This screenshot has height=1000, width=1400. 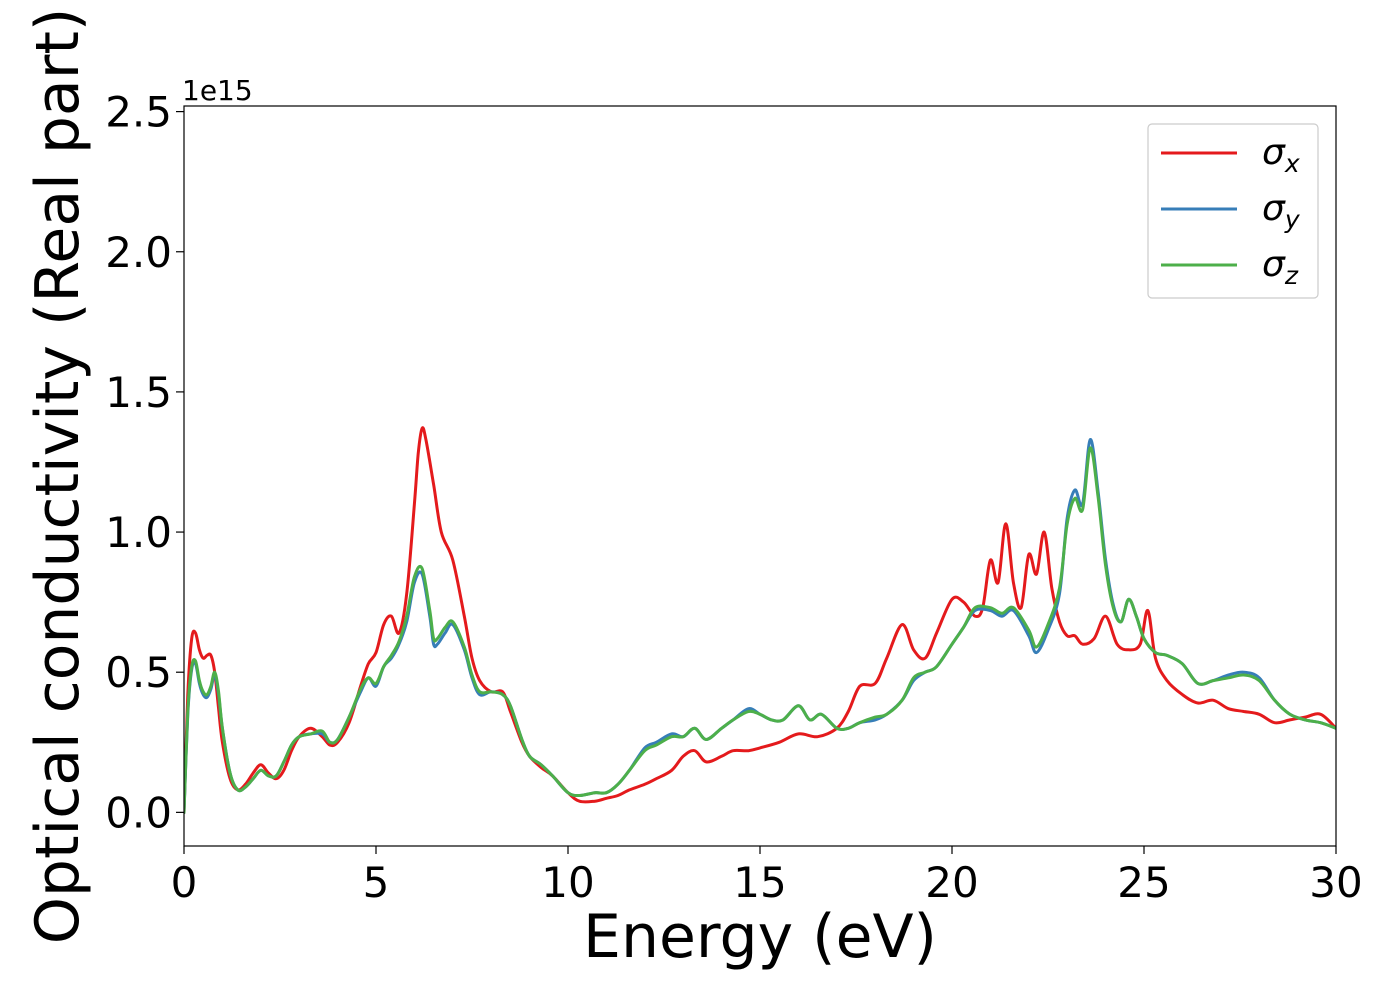 What do you see at coordinates (138, 392) in the screenshot?
I see `y-tick-label: 1.5` at bounding box center [138, 392].